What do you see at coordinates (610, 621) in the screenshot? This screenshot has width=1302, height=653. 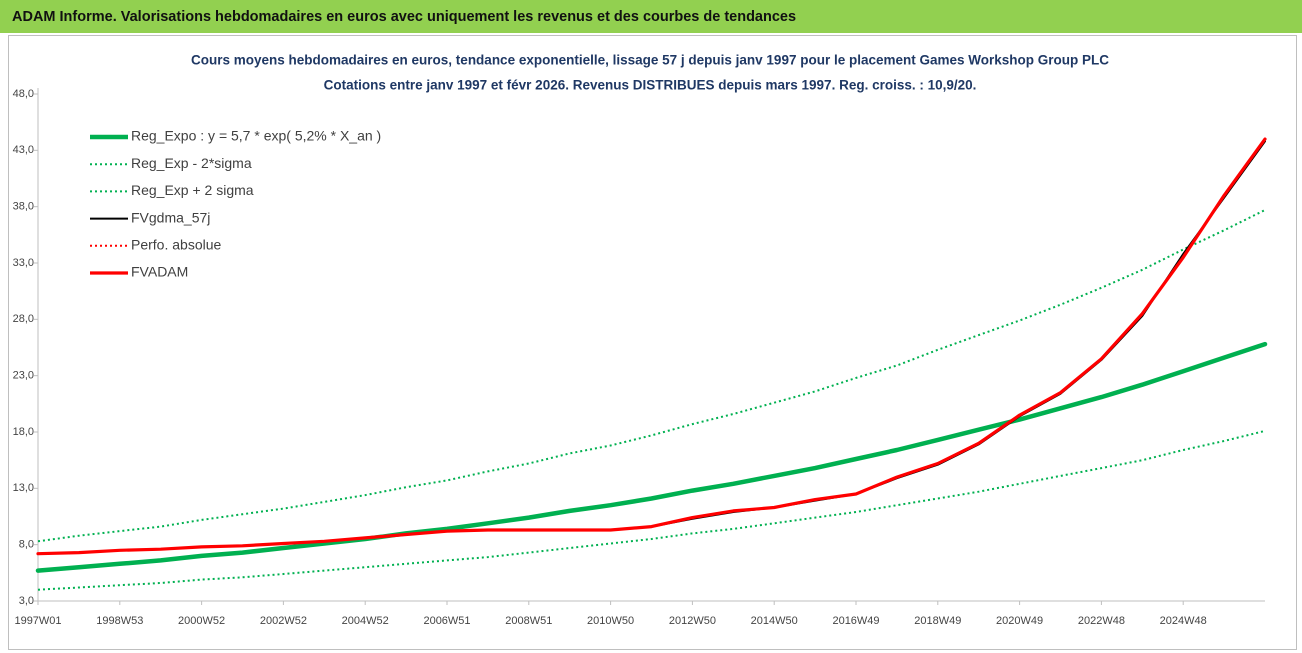 I see `x-tick-label: 2010W50` at bounding box center [610, 621].